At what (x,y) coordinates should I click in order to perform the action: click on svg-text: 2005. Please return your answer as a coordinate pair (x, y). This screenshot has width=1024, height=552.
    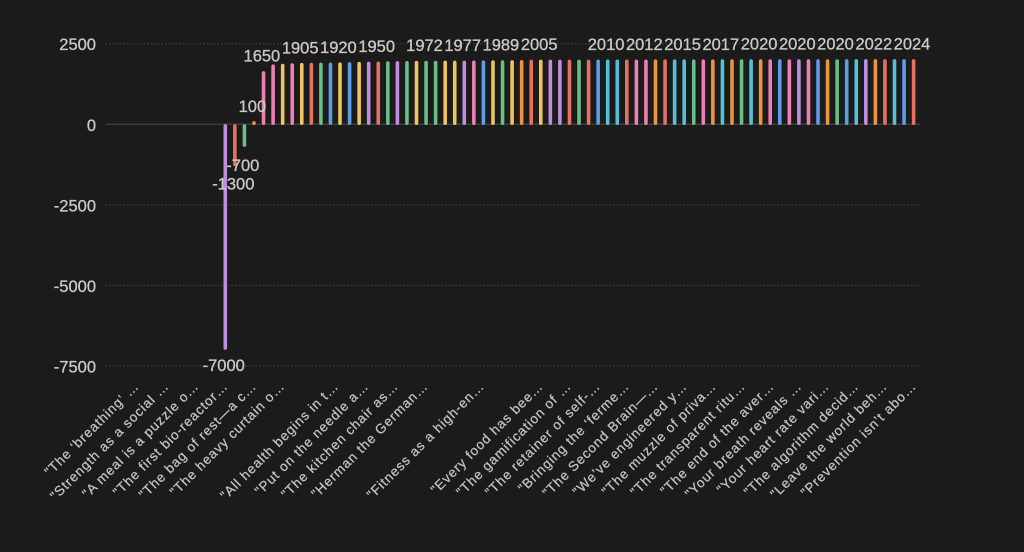
    Looking at the image, I should click on (539, 45).